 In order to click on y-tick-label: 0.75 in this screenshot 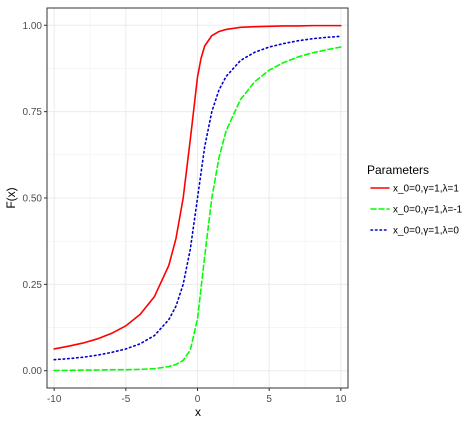, I will do `click(33, 112)`.